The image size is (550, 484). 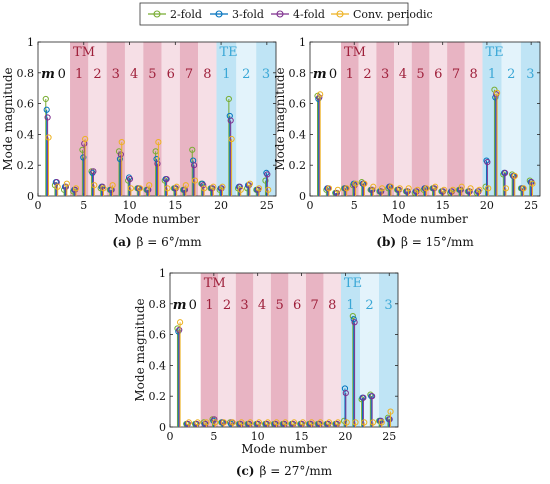 I want to click on x-tick-label: 15, so click(x=302, y=436).